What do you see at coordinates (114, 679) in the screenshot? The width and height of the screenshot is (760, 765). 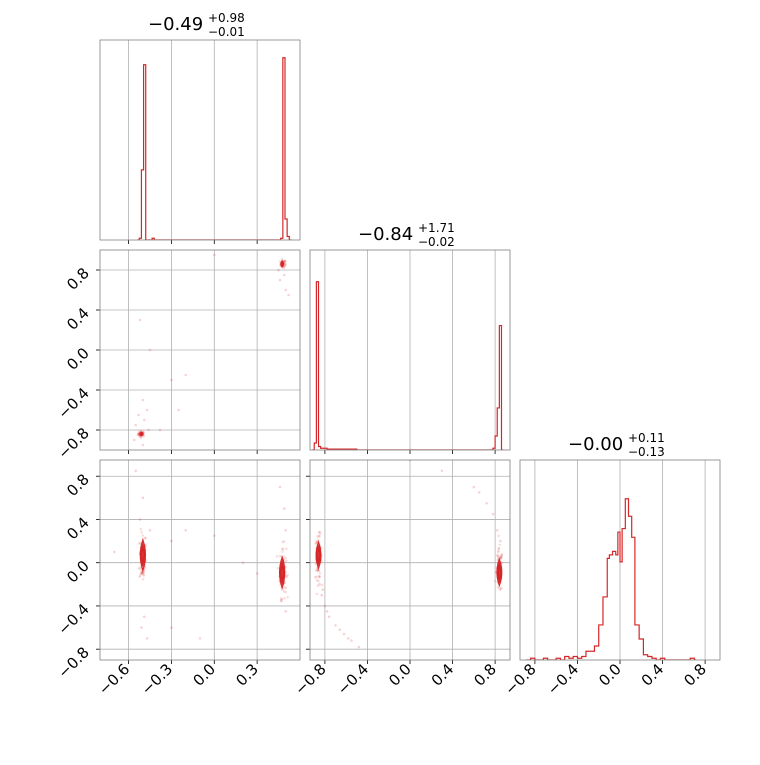 I see `x-tick-label: −0.6` at bounding box center [114, 679].